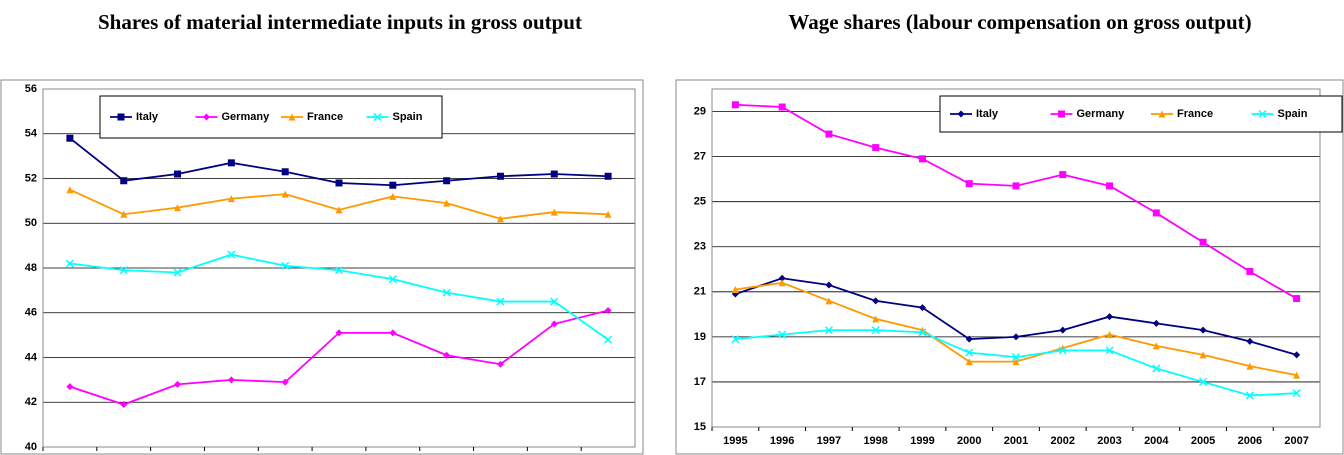 Image resolution: width=1344 pixels, height=455 pixels. Describe the element at coordinates (31, 223) in the screenshot. I see `y-tick-label: 50` at that location.